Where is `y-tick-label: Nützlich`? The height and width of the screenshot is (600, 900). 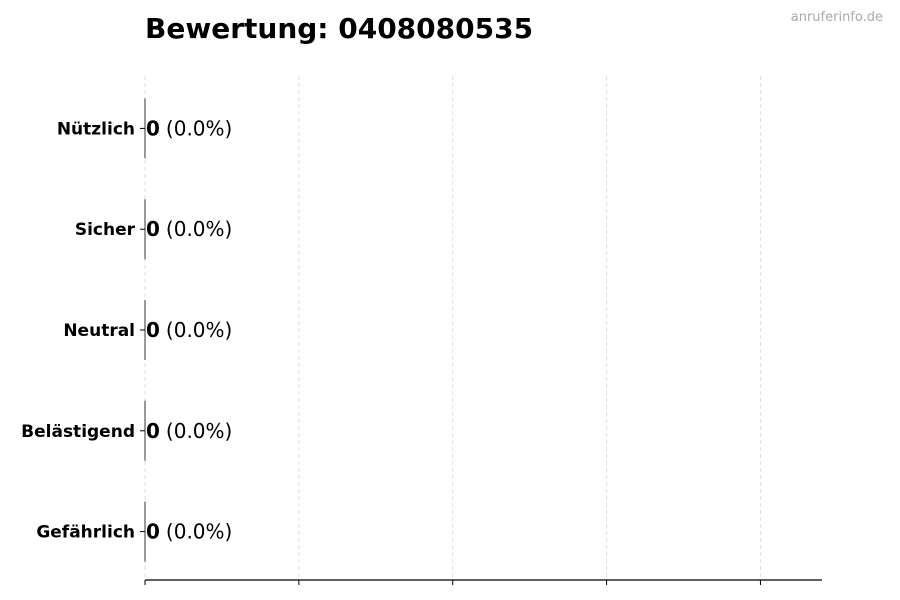 y-tick-label: Nützlich is located at coordinates (96, 129).